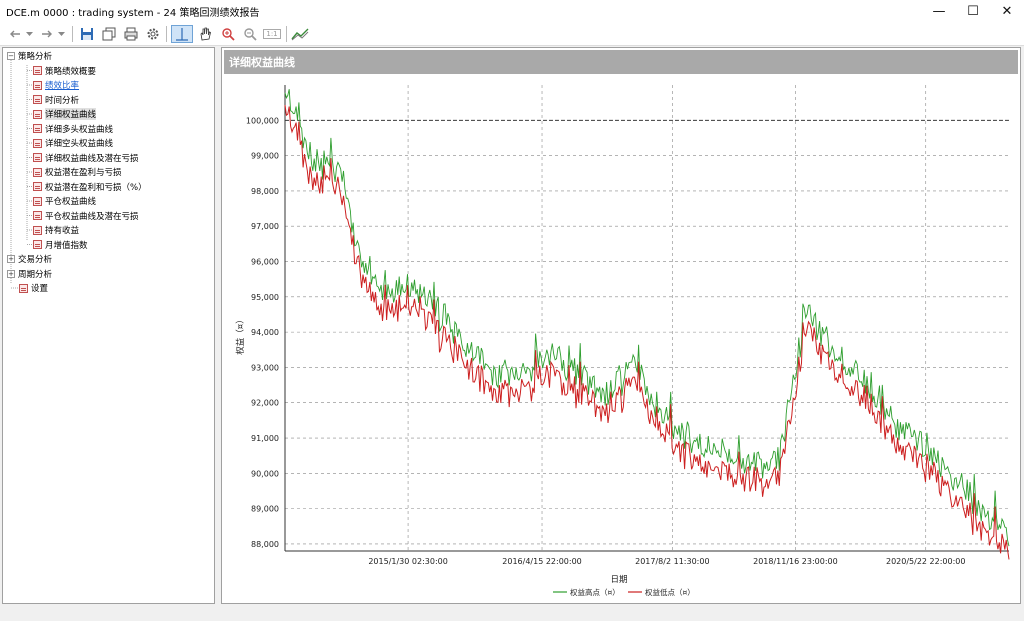  Describe the element at coordinates (92, 216) in the screenshot. I see `tree-item-label: 平仓权益曲线及潜在亏损` at that location.